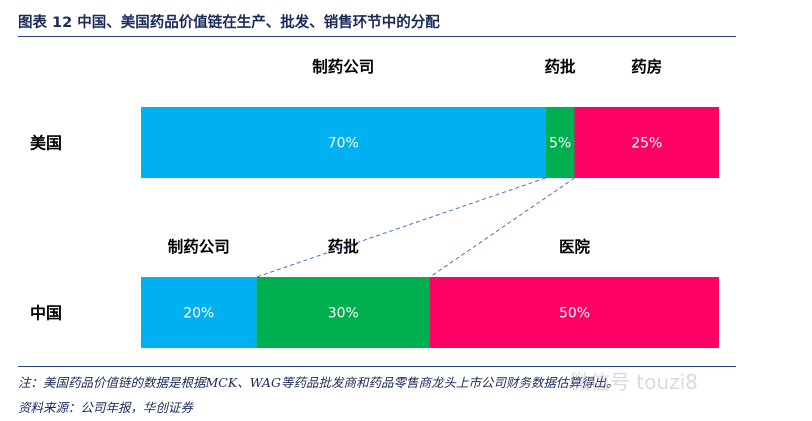 This screenshot has height=421, width=812. What do you see at coordinates (46, 143) in the screenshot?
I see `row-label: 美国` at bounding box center [46, 143].